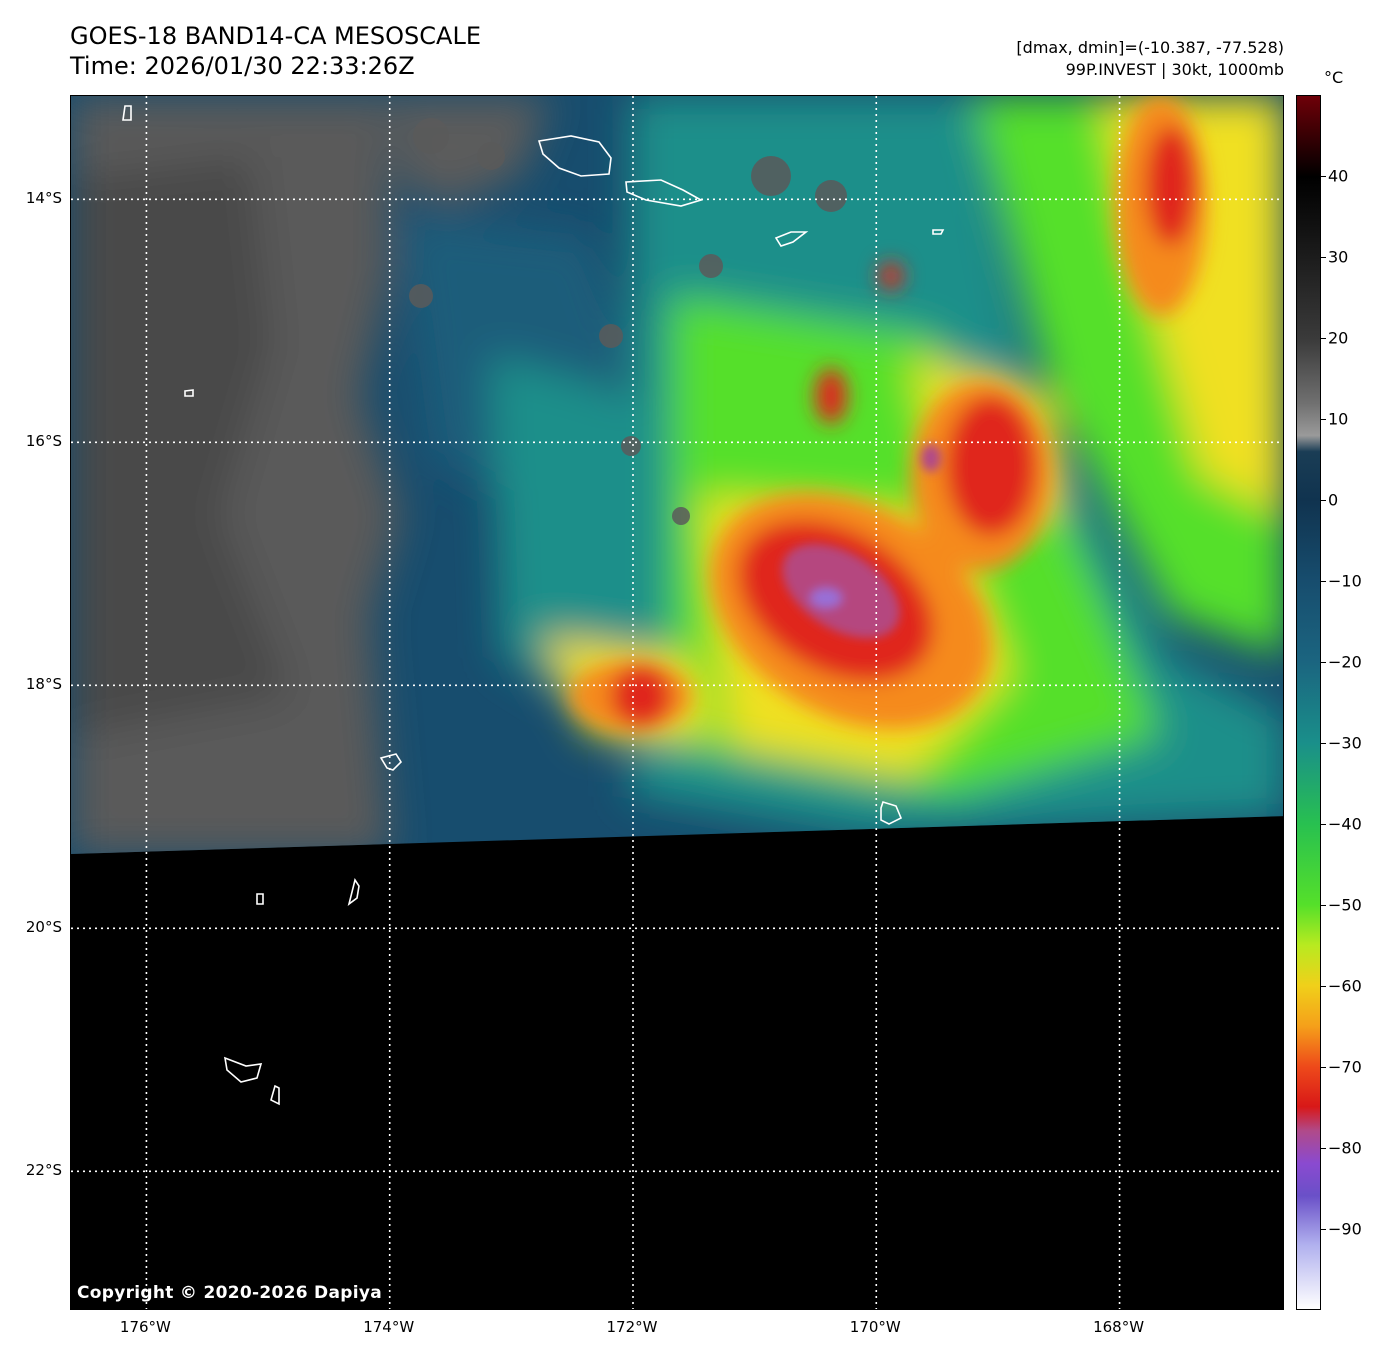 The width and height of the screenshot is (1388, 1359). I want to click on colorbar-tick-label: −50, so click(1345, 905).